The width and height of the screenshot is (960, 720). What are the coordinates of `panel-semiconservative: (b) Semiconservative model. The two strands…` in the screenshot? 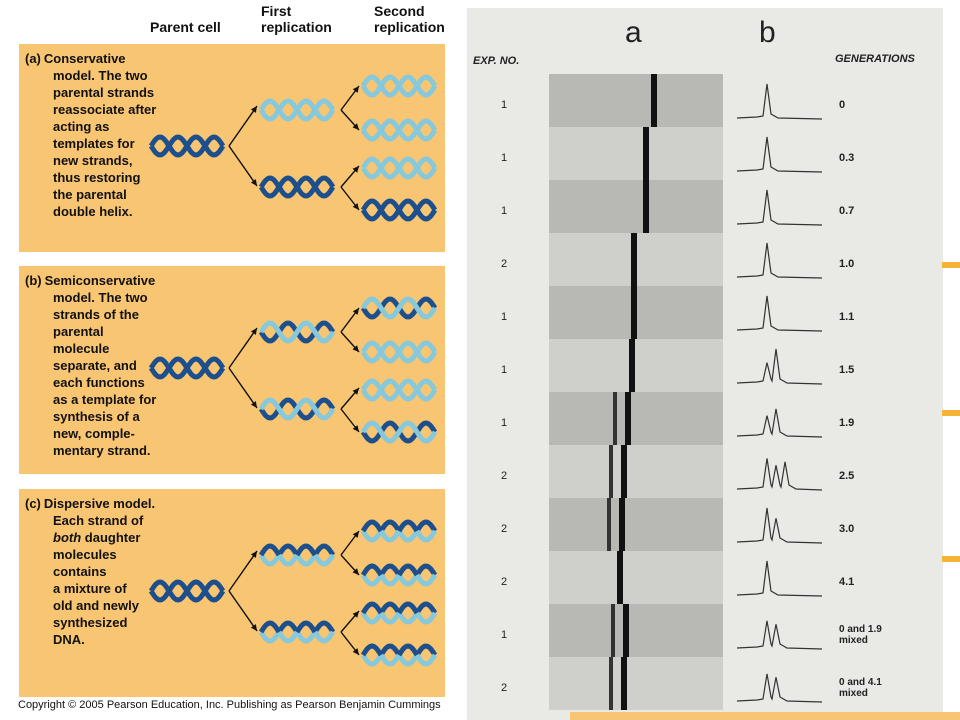 It's located at (232, 370).